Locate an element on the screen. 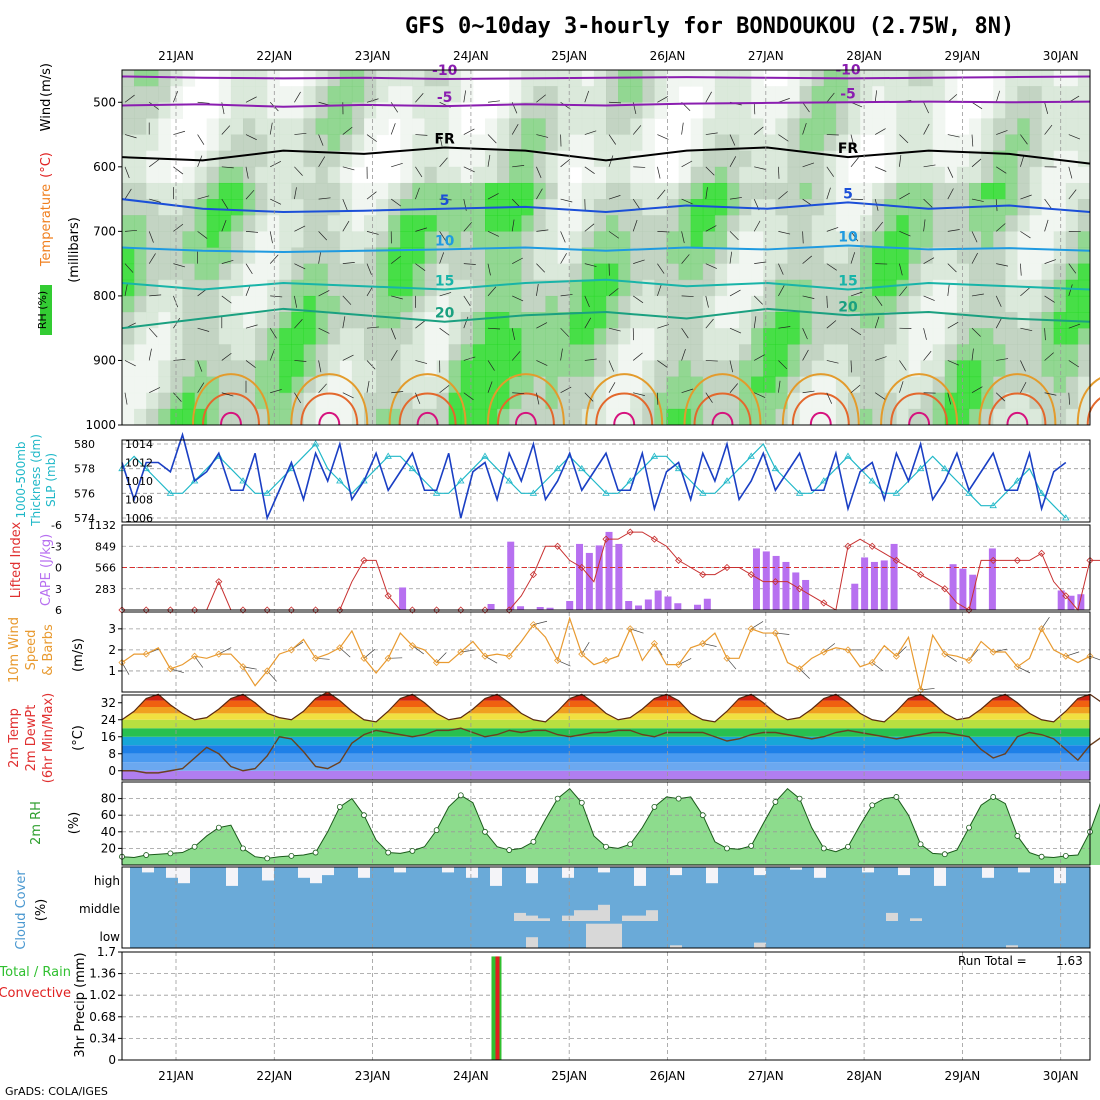  day-label-top: 23JAN is located at coordinates (373, 56).